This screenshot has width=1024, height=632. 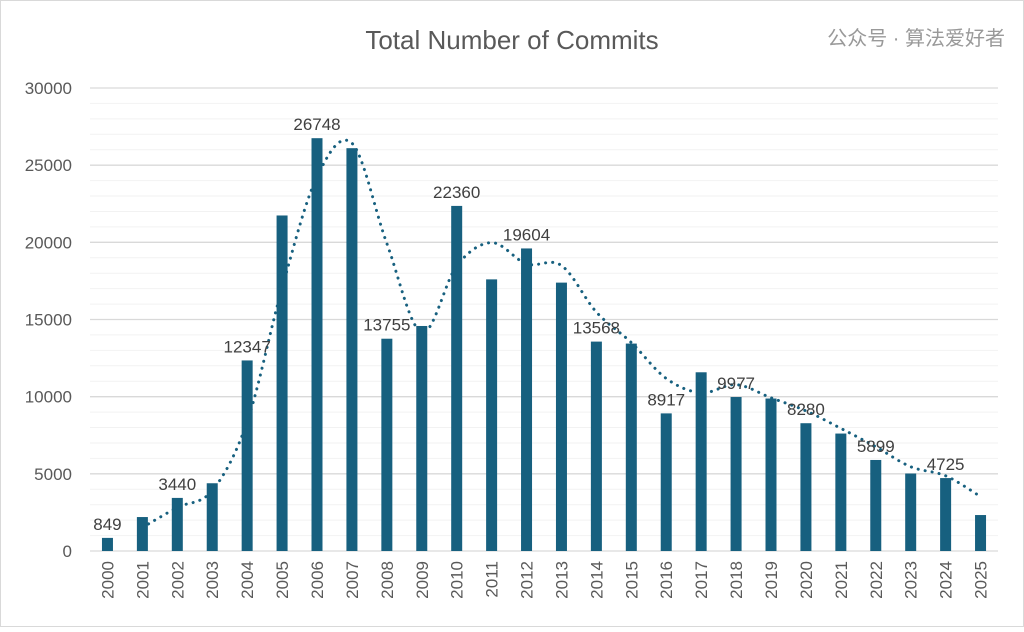 I want to click on data-label: 19604, so click(x=526, y=234).